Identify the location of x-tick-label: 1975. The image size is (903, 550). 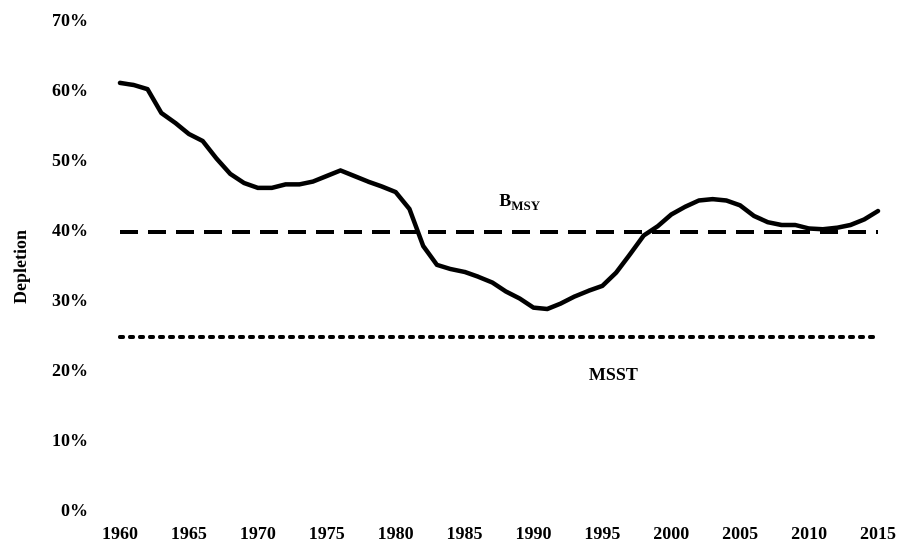
(327, 533).